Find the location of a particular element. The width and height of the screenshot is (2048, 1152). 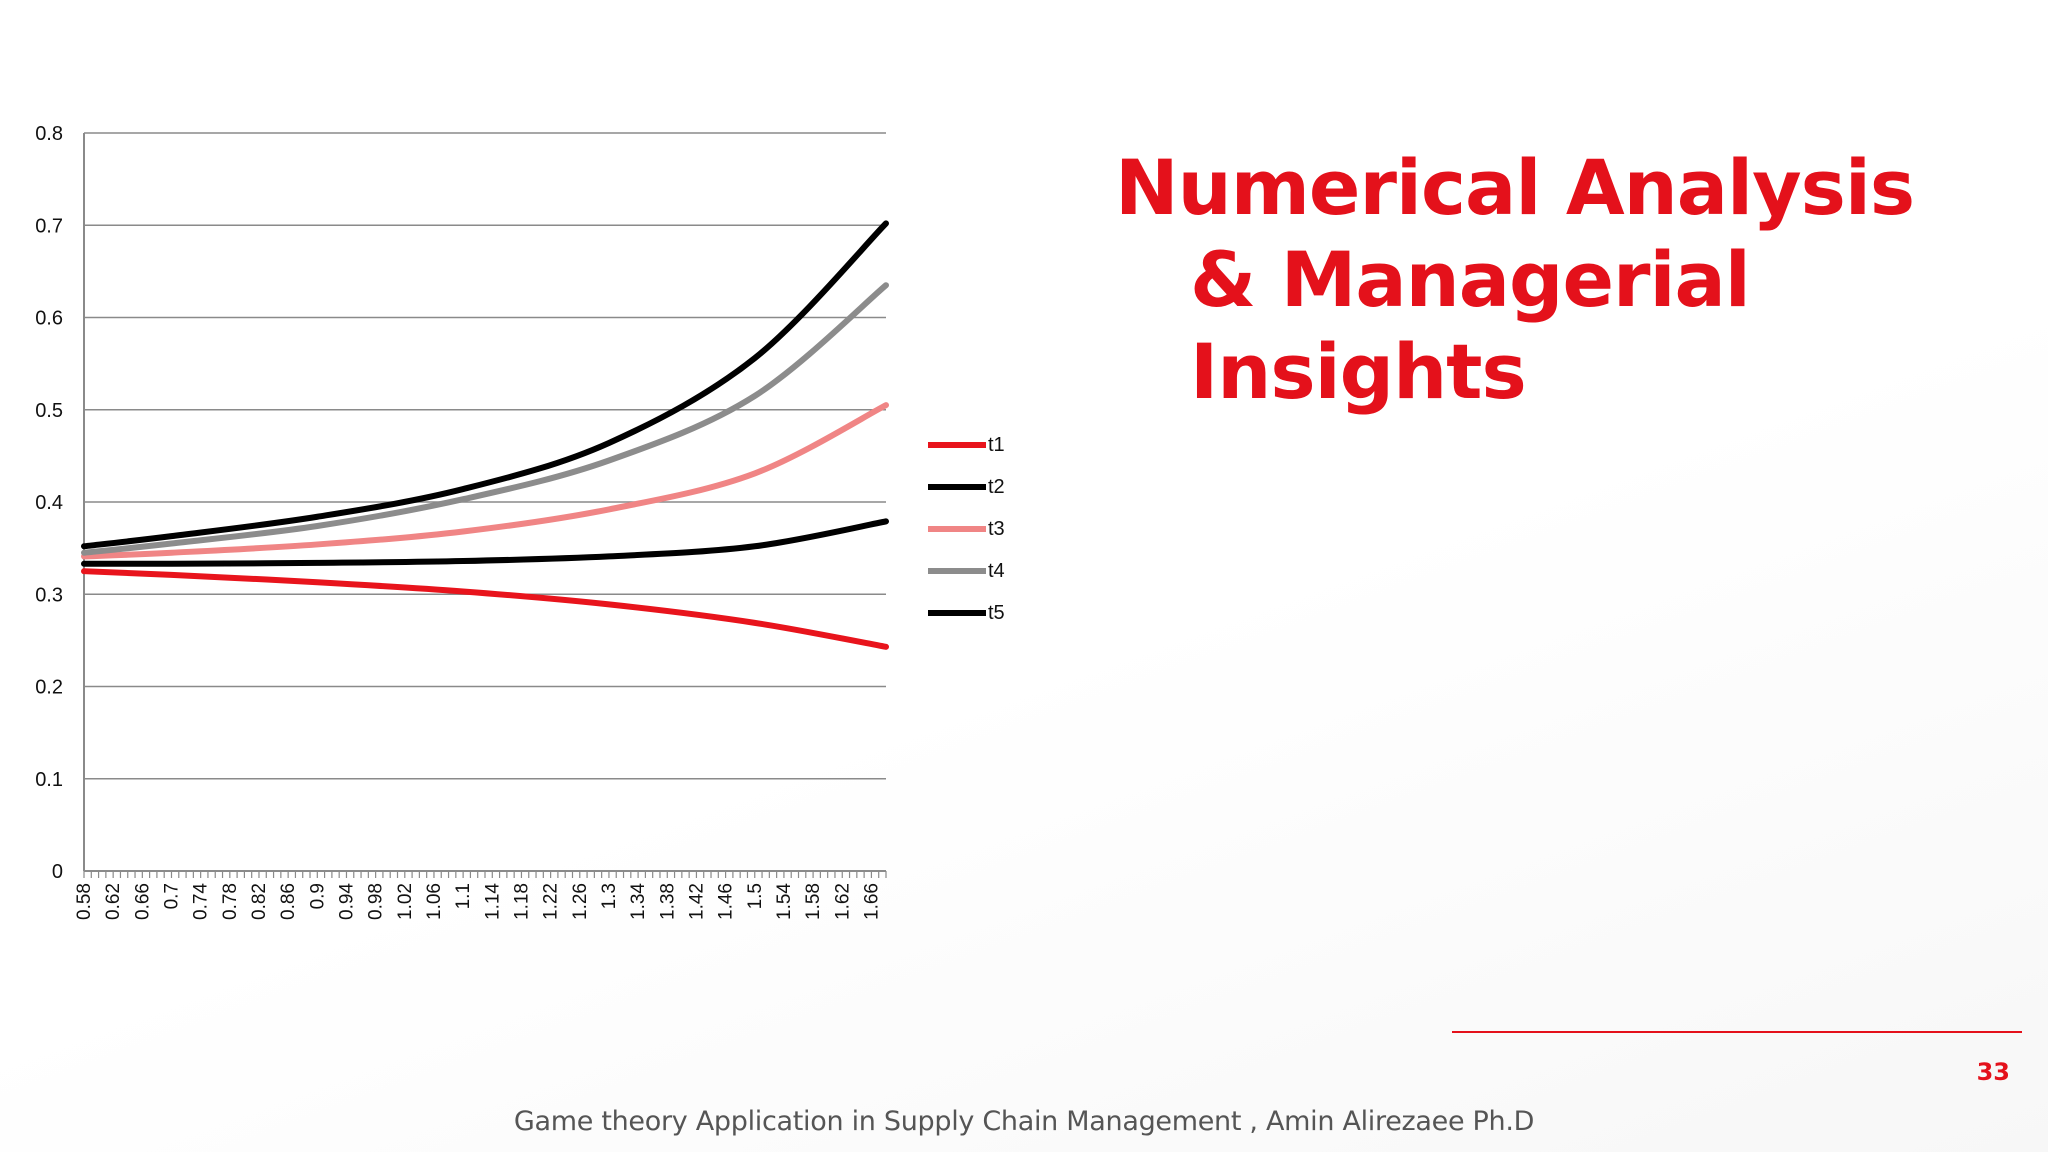

x-tick-label: 0.7 is located at coordinates (171, 896).